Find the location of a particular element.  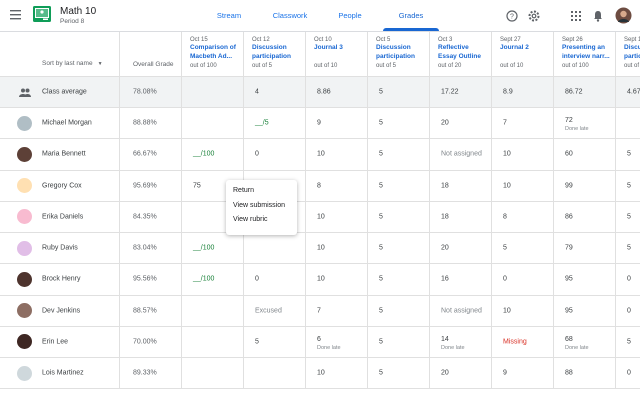

apps-icon is located at coordinates (576, 16).